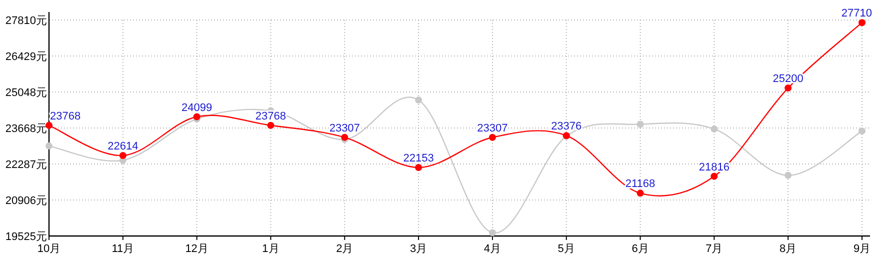 This screenshot has height=270, width=892. Describe the element at coordinates (714, 249) in the screenshot. I see `x-tick-label: 7月` at that location.